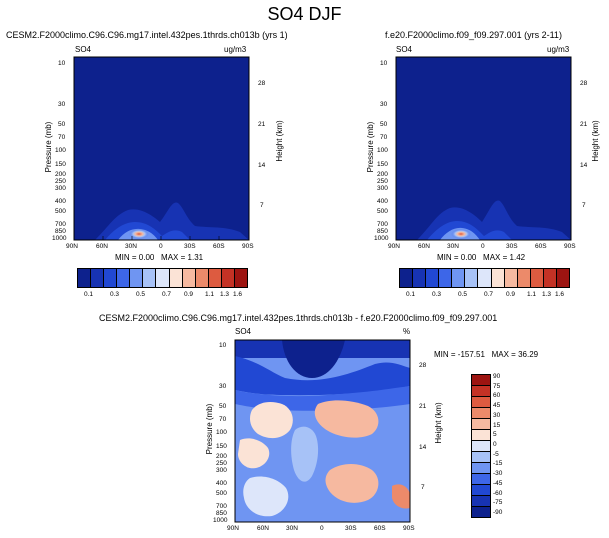 Image resolution: width=609 pixels, height=538 pixels. Describe the element at coordinates (162, 278) in the screenshot. I see `left-colorbar` at that location.